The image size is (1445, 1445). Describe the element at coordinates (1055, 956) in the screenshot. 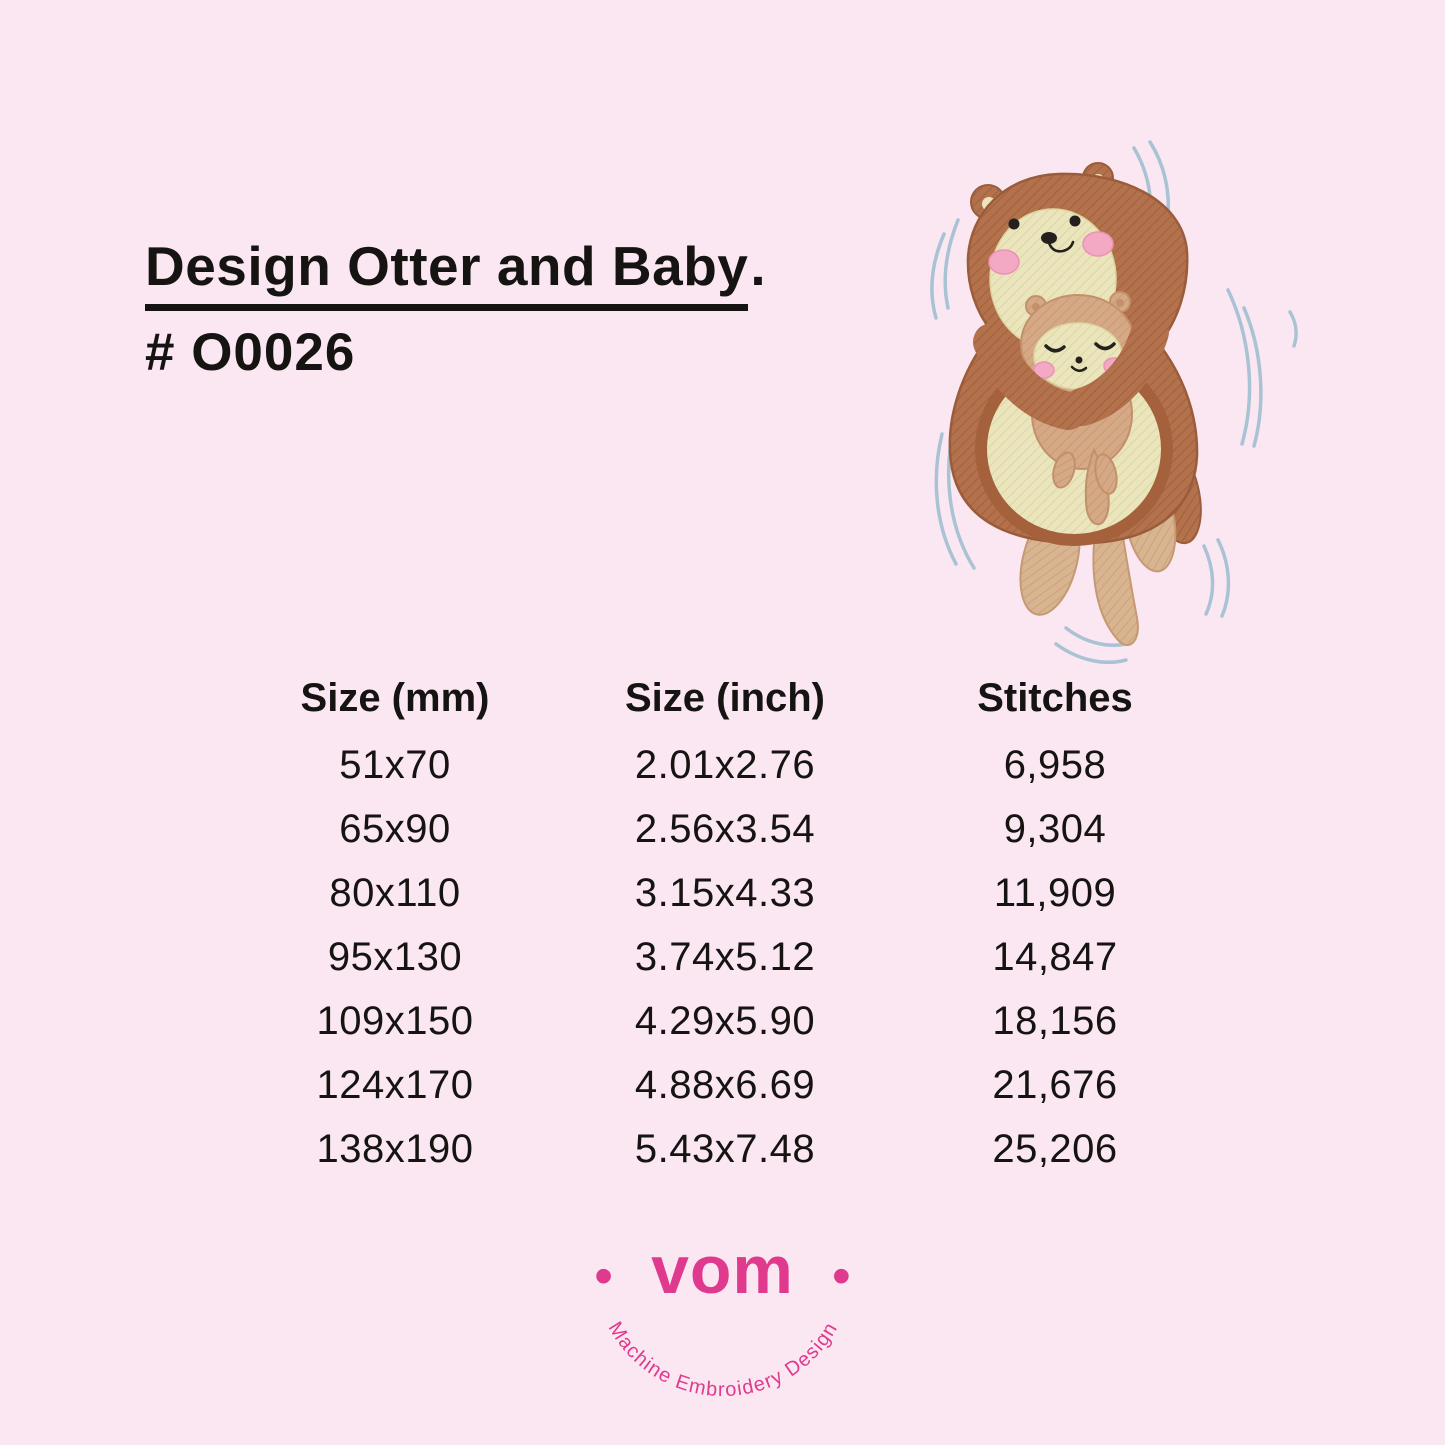

I see `cell-stitches: 14,847` at that location.